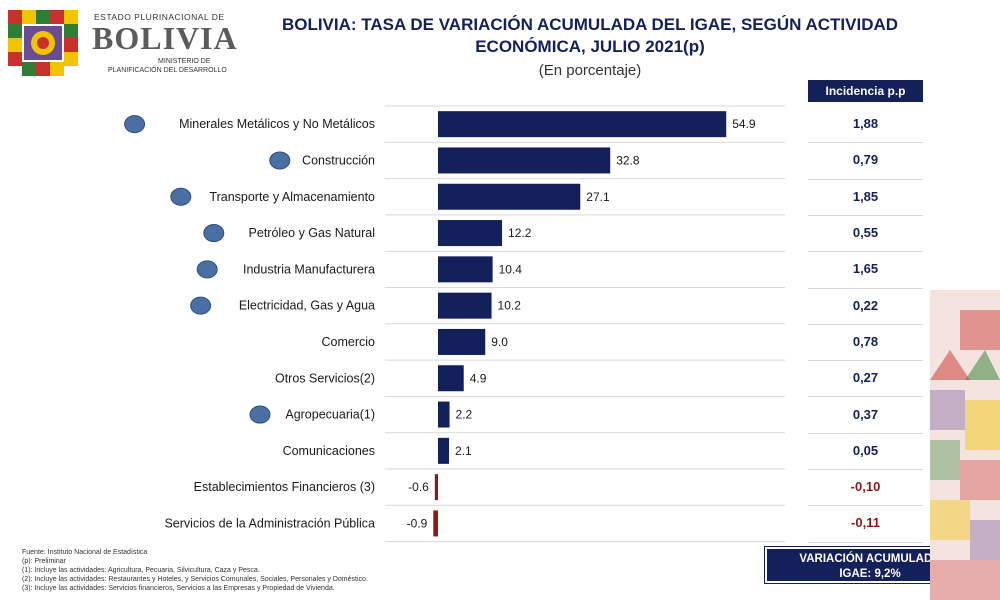  Describe the element at coordinates (167, 70) in the screenshot. I see `logo-line3: PLANIFICACIÓN DEL DESARROLLO` at that location.